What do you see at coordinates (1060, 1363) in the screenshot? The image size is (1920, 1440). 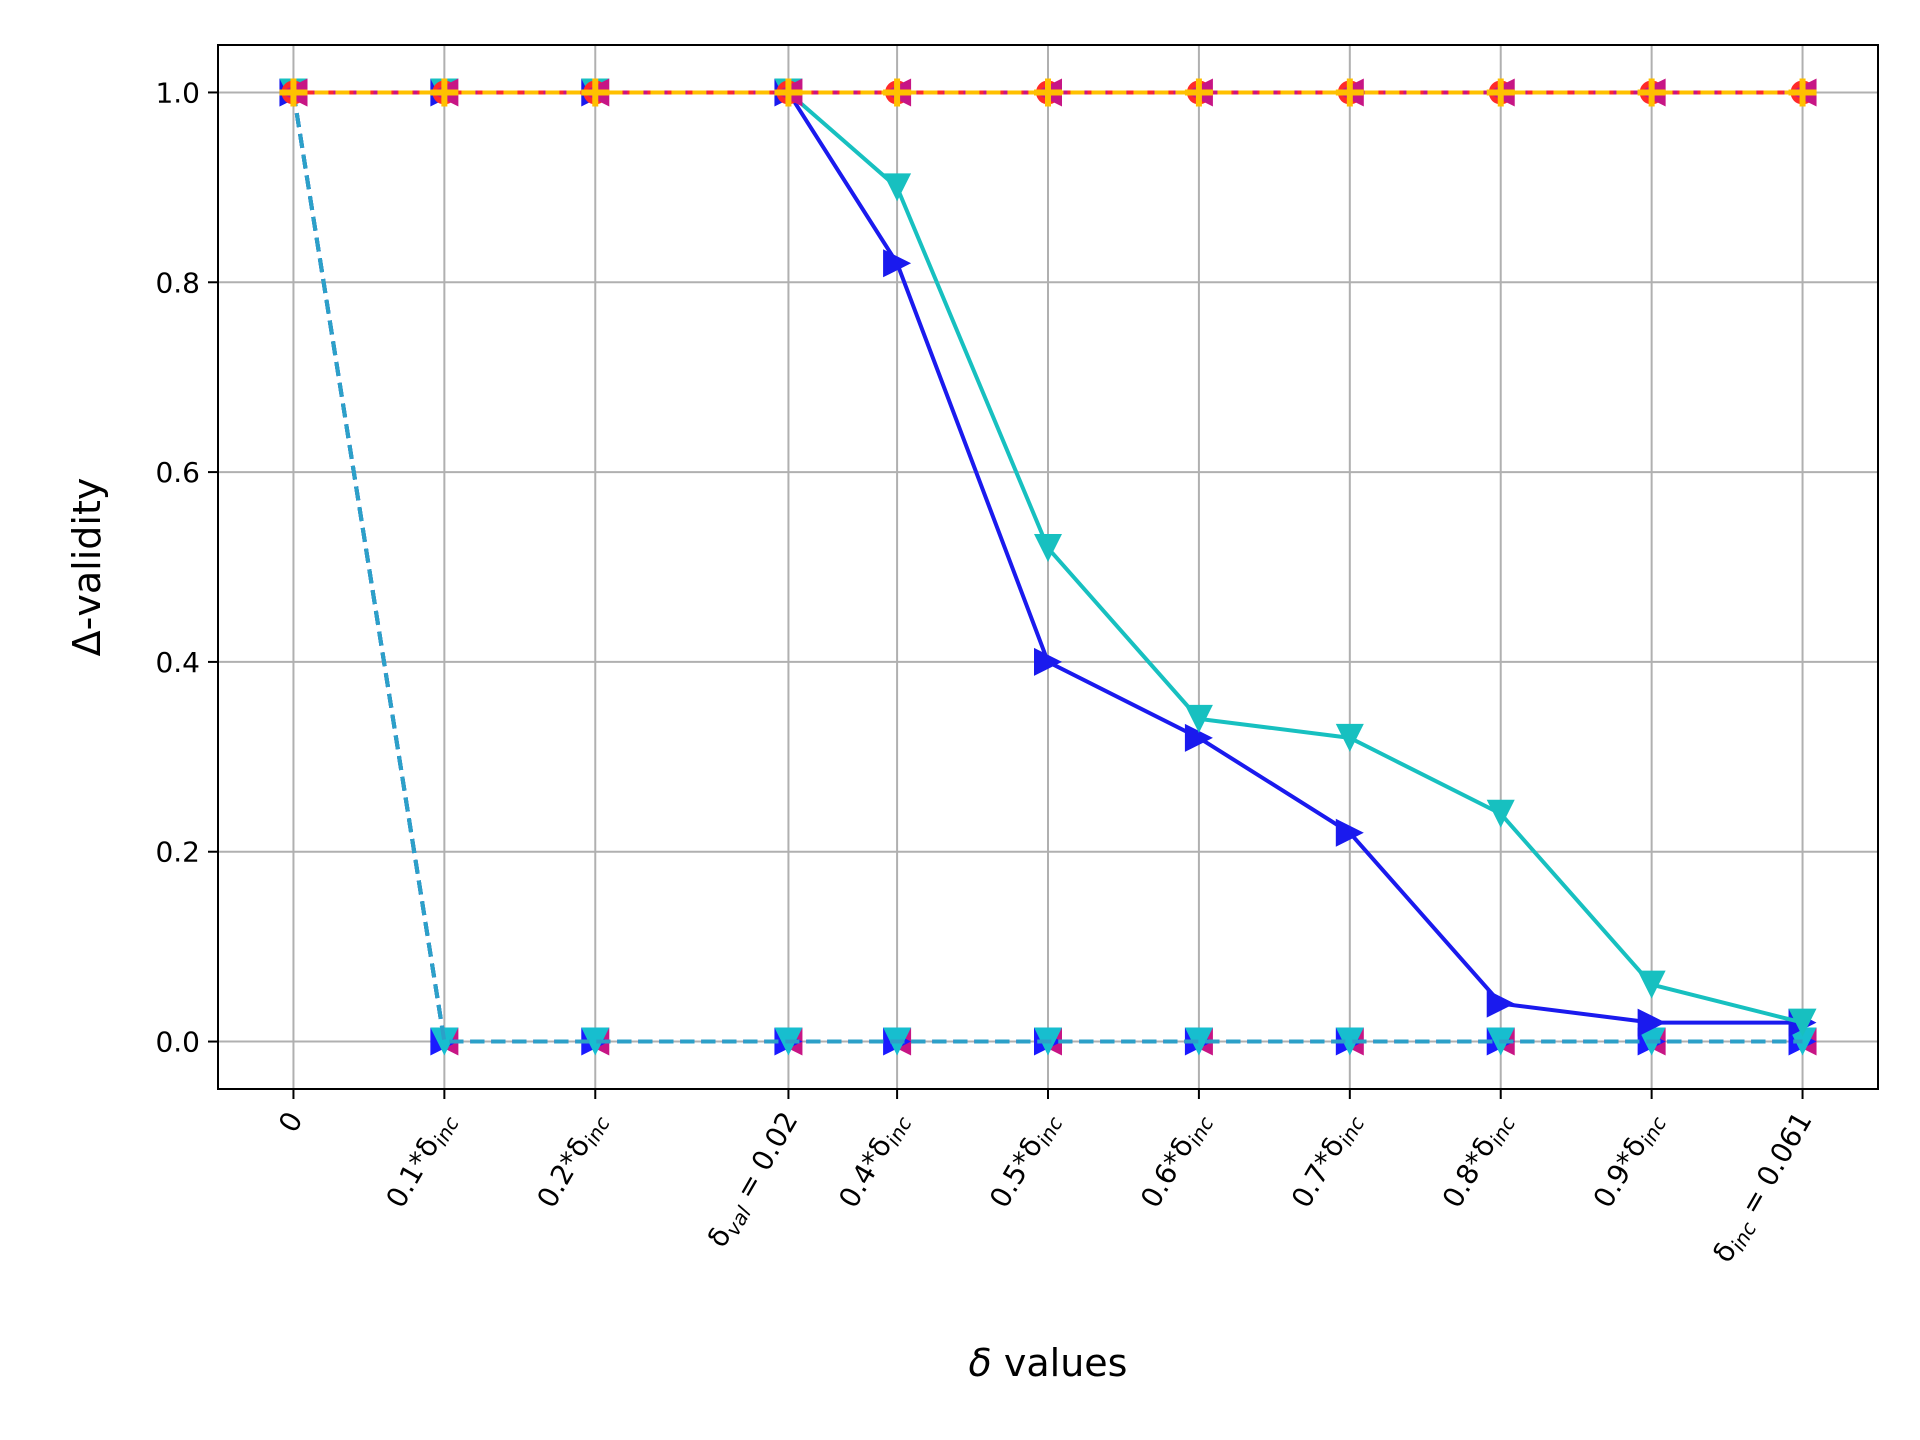 I see `x-axis-label-text: values` at bounding box center [1060, 1363].